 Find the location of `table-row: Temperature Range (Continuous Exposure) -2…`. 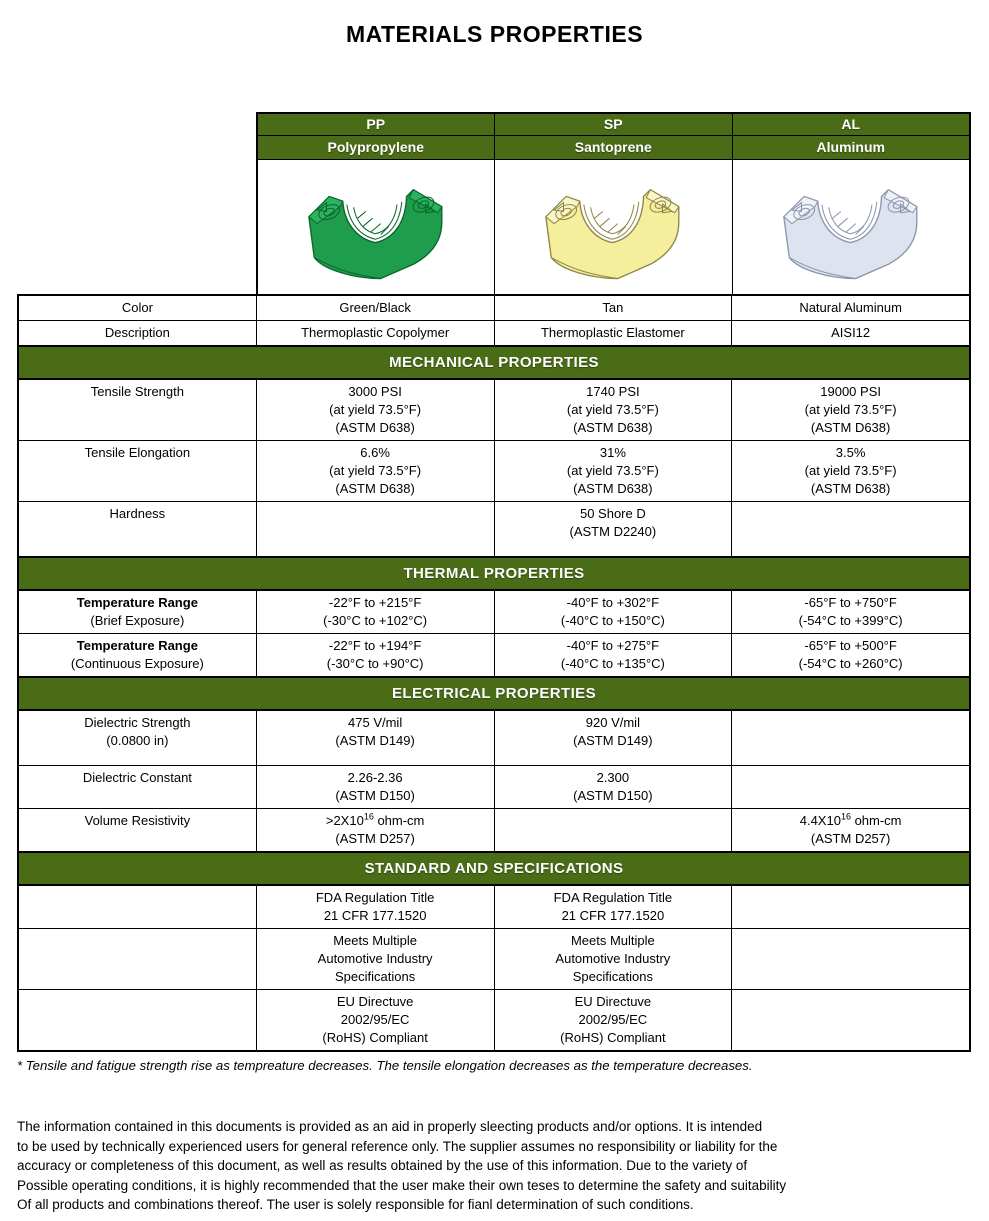

table-row: Temperature Range (Continuous Exposure) -2… is located at coordinates (494, 654).